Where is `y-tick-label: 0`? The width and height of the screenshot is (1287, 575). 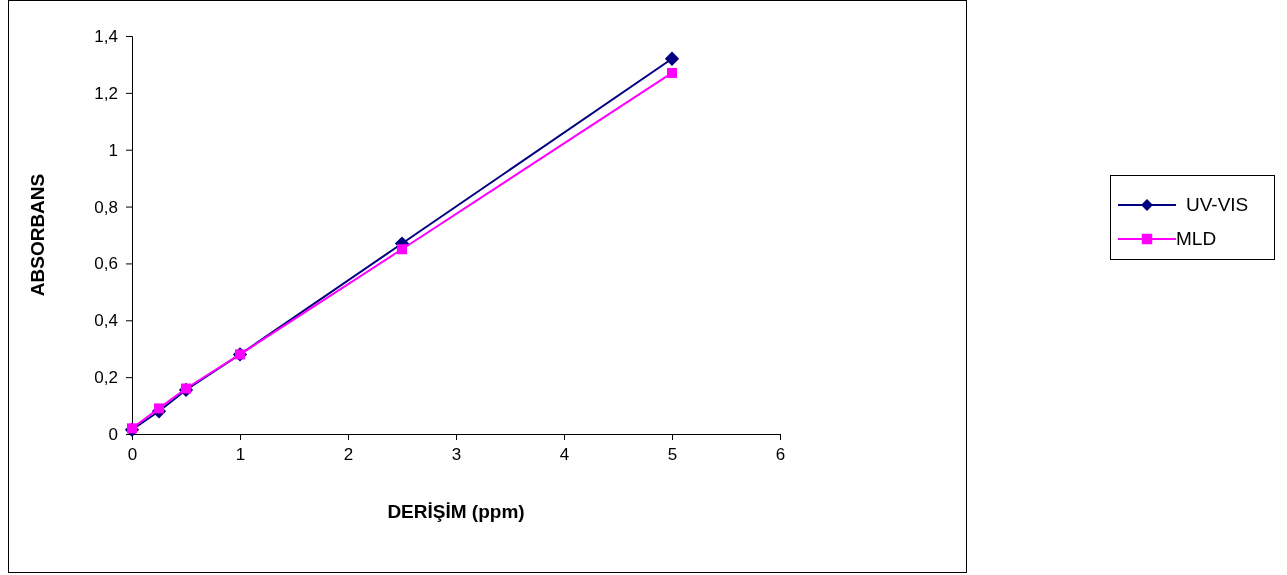
y-tick-label: 0 is located at coordinates (113, 434).